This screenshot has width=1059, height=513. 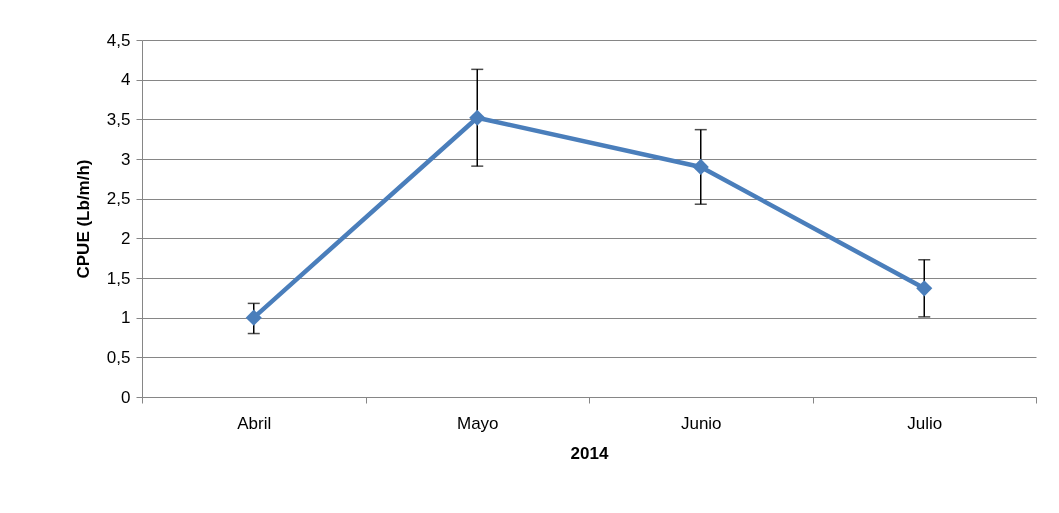 What do you see at coordinates (126, 238) in the screenshot?
I see `y-tick-label: 2` at bounding box center [126, 238].